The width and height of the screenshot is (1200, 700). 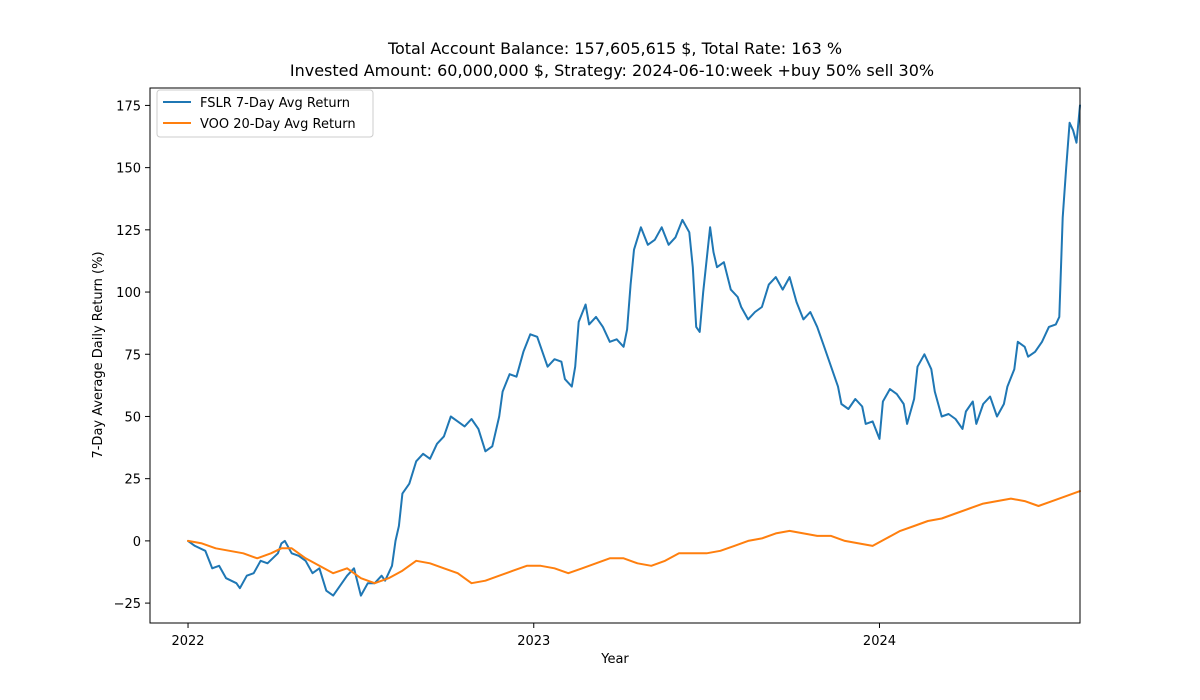 I want to click on y-axis: −25 0 25 50 75 100 125 150 175, so click(x=132, y=355).